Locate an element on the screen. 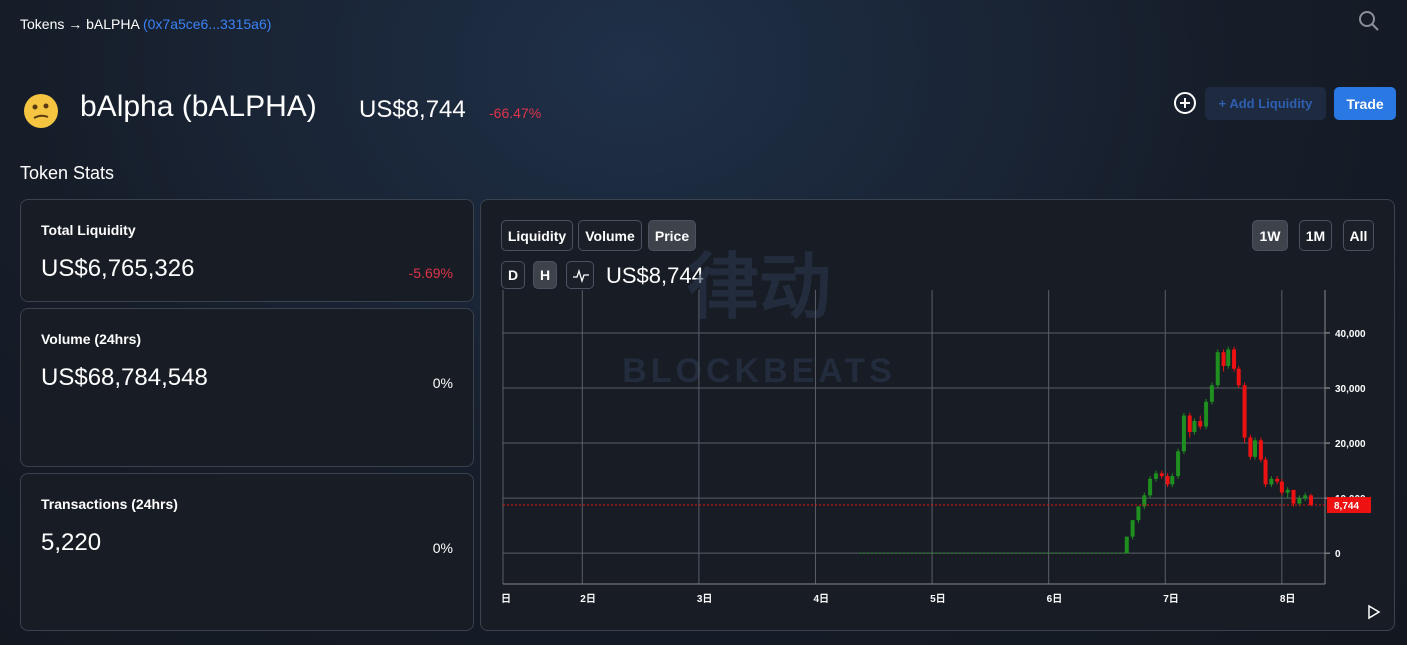  stat-value: 5,220 is located at coordinates (71, 542).